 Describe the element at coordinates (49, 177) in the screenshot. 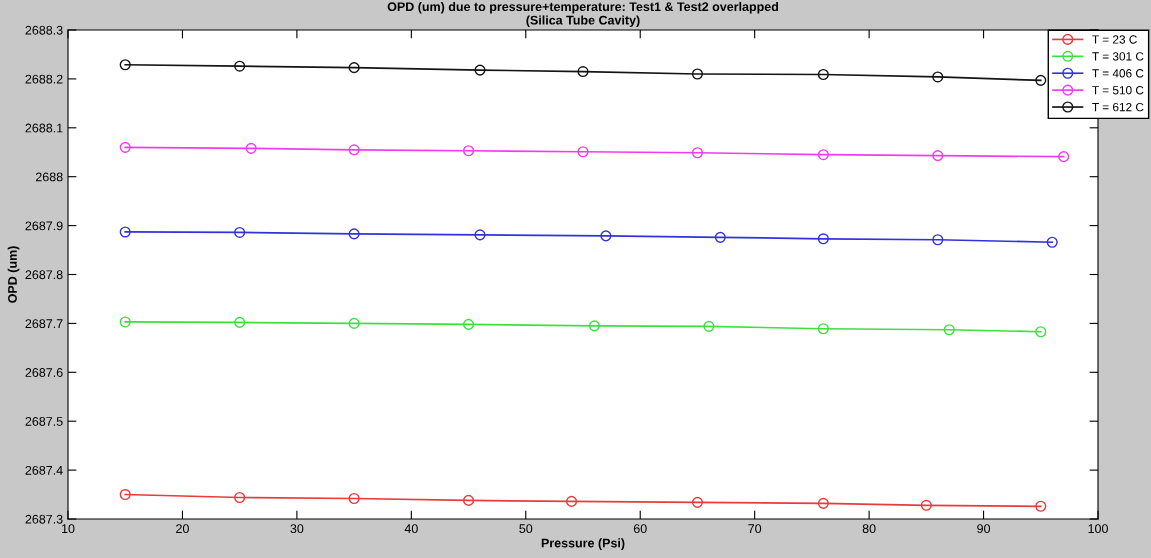

I see `y-tick-label: 2688` at that location.